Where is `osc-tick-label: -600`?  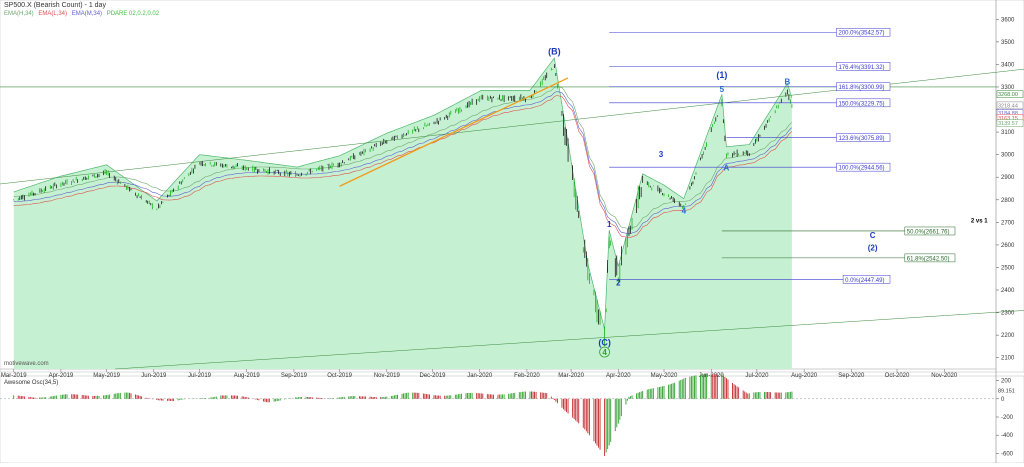
osc-tick-label: -600 is located at coordinates (1007, 454).